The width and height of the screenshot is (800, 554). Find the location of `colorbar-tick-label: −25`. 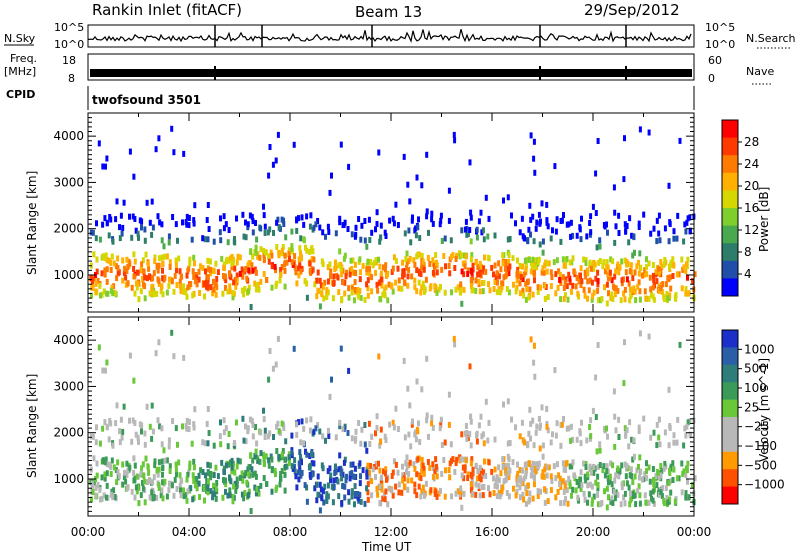

colorbar-tick-label: −25 is located at coordinates (756, 427).